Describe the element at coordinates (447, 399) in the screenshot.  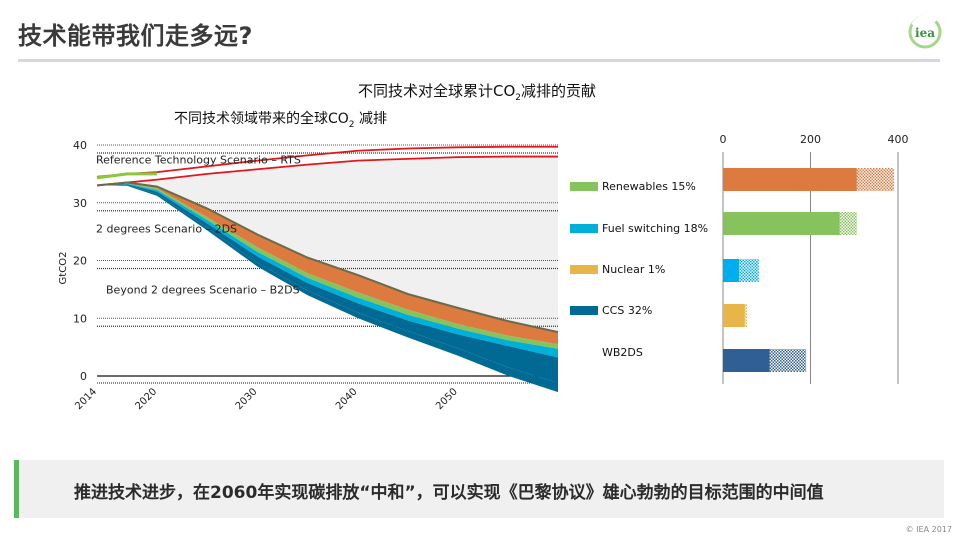
I see `x-tick-label: 2050` at that location.